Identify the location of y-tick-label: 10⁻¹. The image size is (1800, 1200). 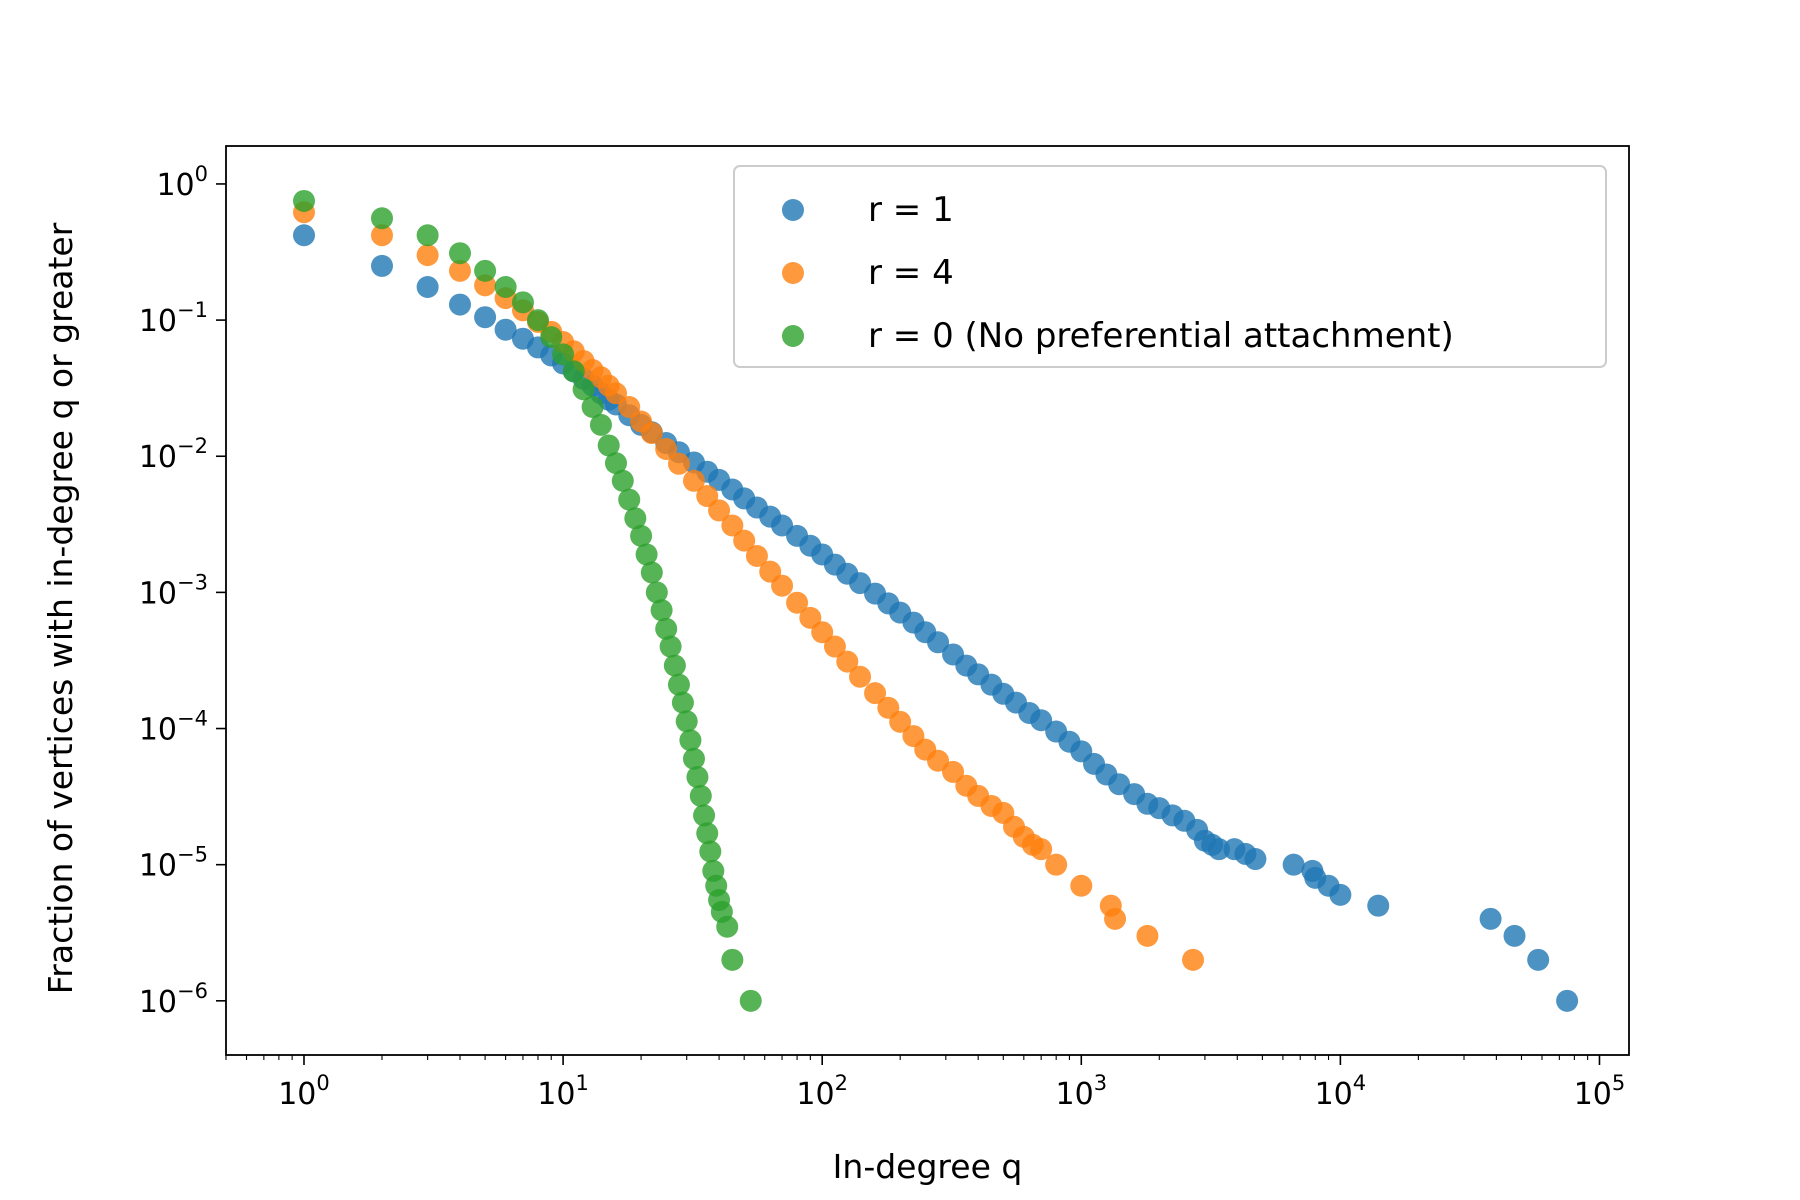
(173, 318).